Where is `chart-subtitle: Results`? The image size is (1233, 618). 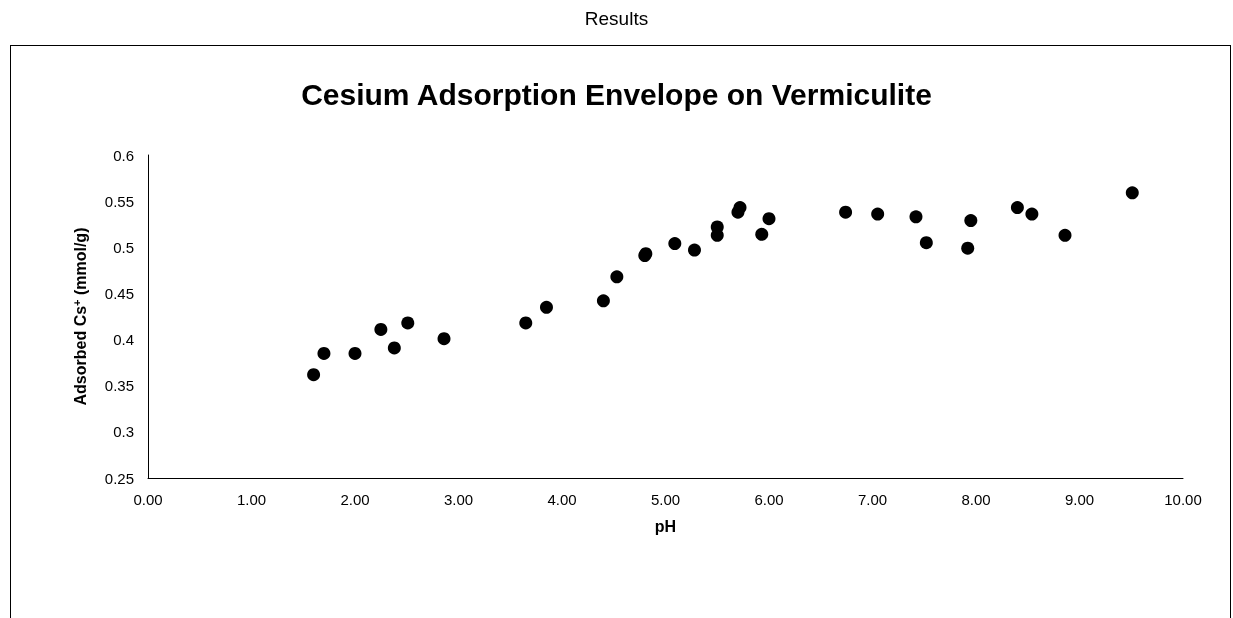 chart-subtitle: Results is located at coordinates (616, 18).